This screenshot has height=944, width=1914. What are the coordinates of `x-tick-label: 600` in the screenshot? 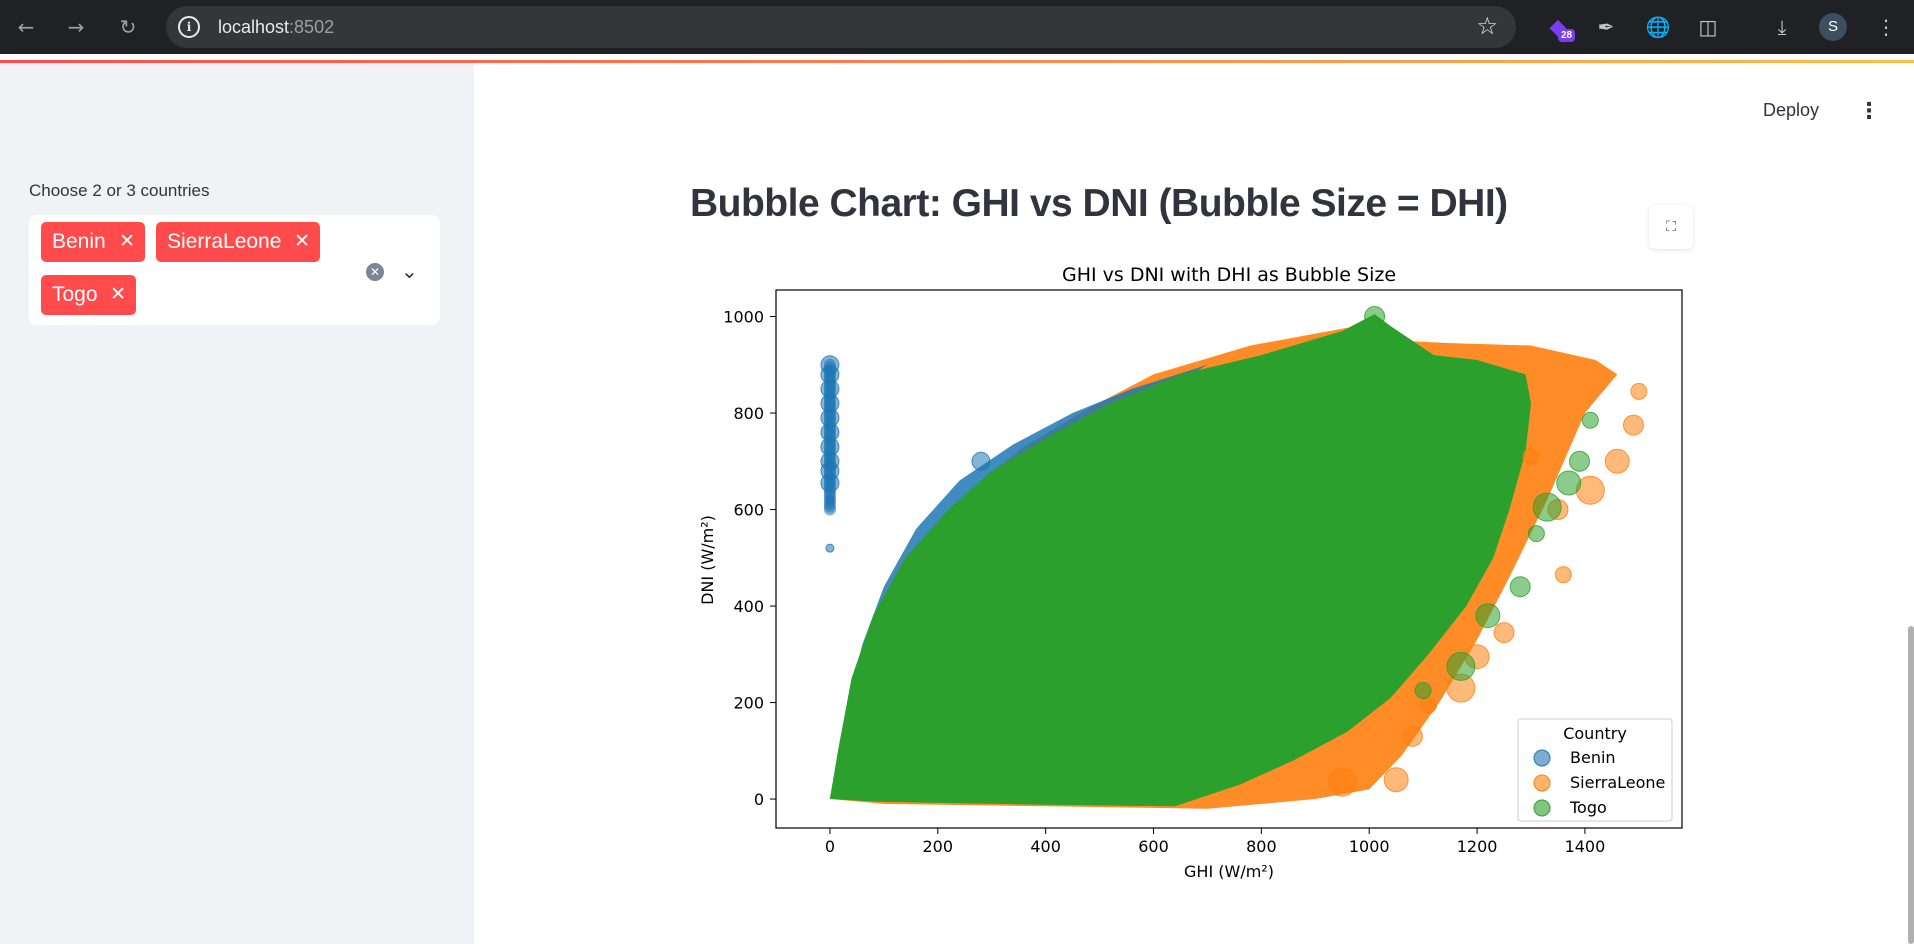 It's located at (1153, 846).